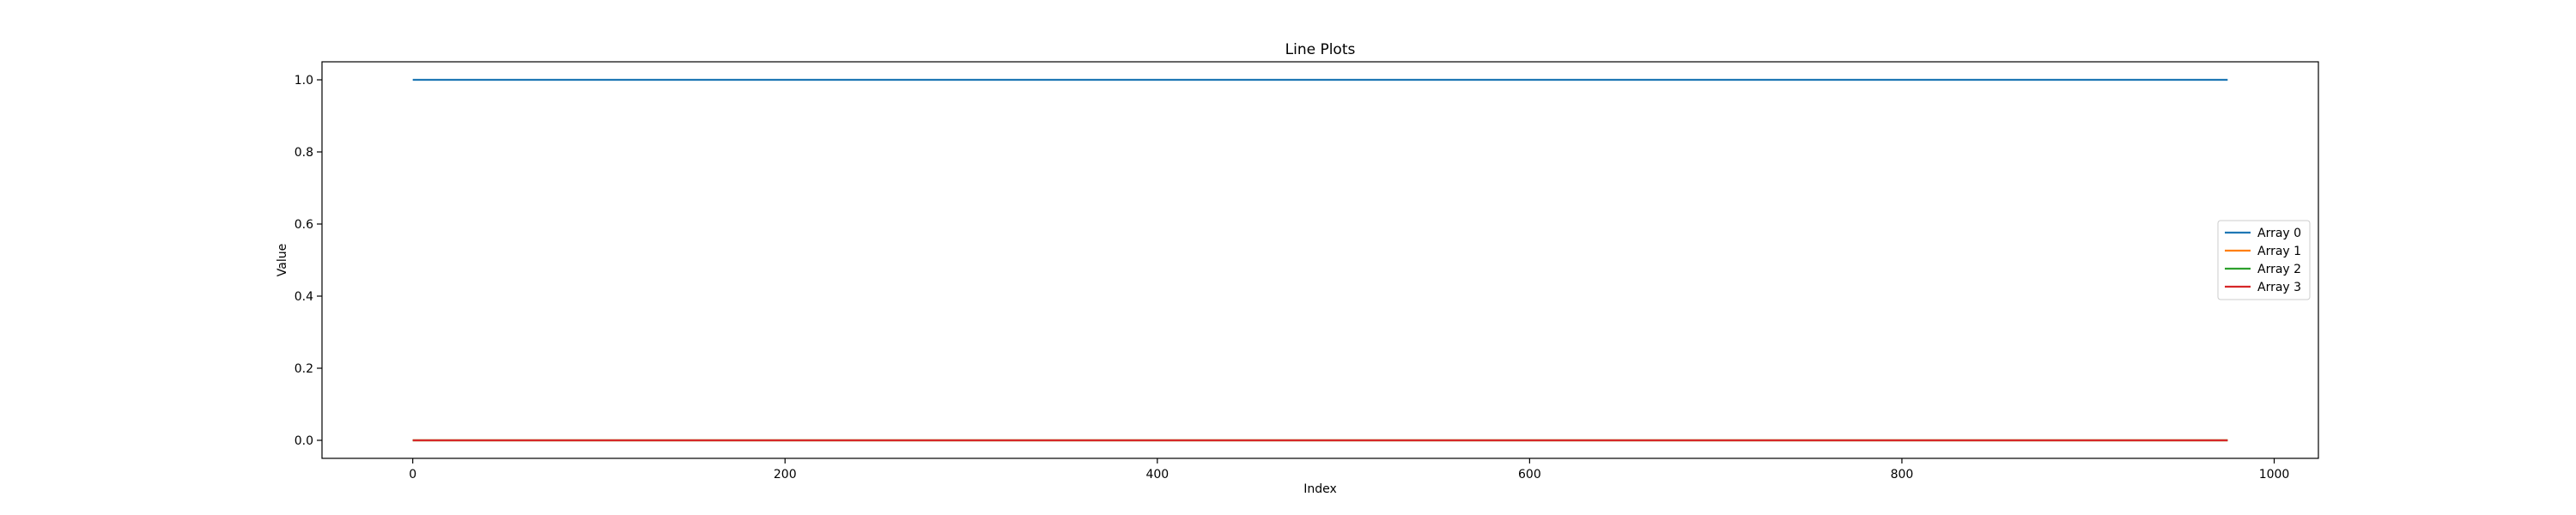 This screenshot has width=2576, height=515. Describe the element at coordinates (1157, 475) in the screenshot. I see `x-tick-label: 400` at that location.